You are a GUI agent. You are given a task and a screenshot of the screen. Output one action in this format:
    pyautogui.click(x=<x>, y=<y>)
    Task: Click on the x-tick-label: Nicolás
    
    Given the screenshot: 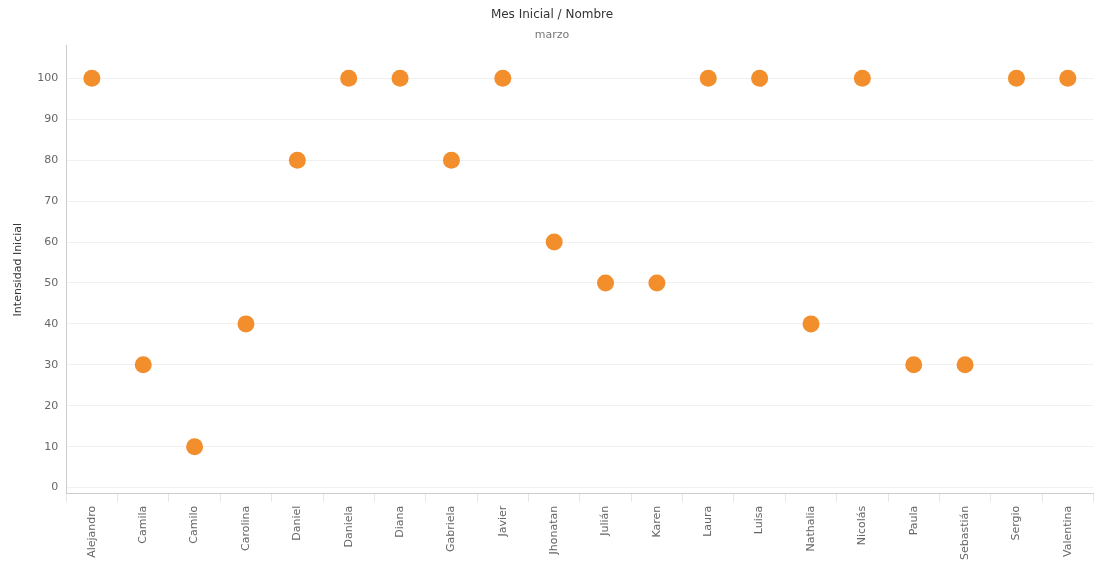 What is the action you would take?
    pyautogui.click(x=862, y=525)
    